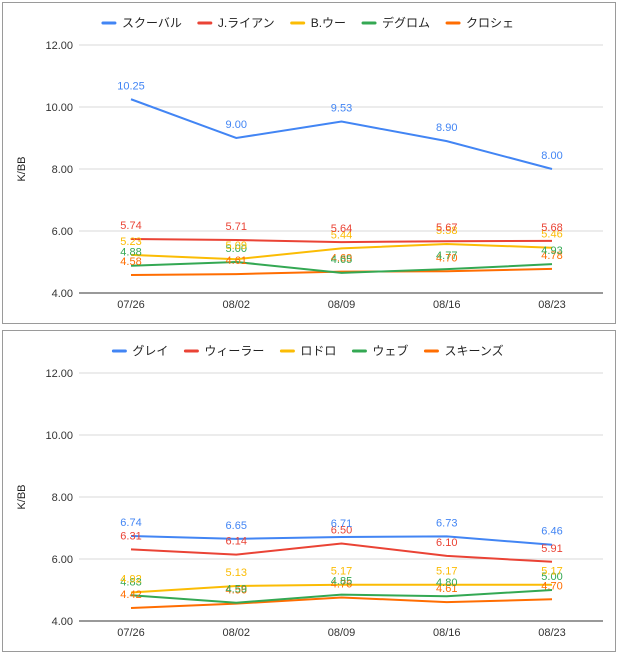 The height and width of the screenshot is (655, 620). I want to click on data-label: 4.77, so click(446, 256).